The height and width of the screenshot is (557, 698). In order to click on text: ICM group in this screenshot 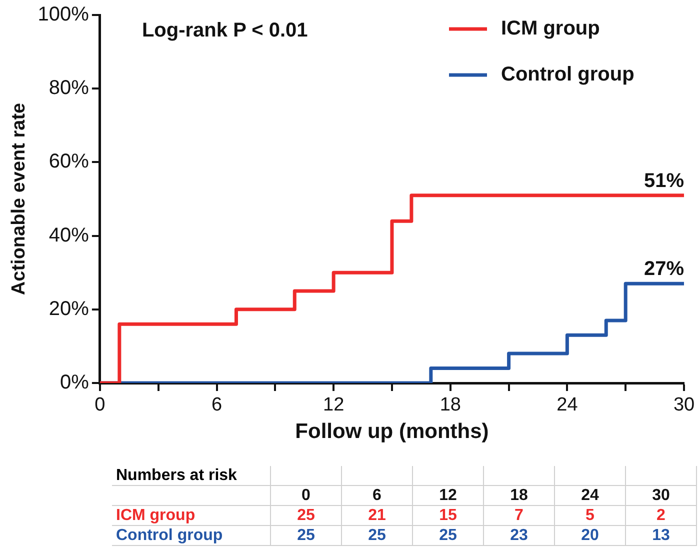, I will do `click(156, 515)`.